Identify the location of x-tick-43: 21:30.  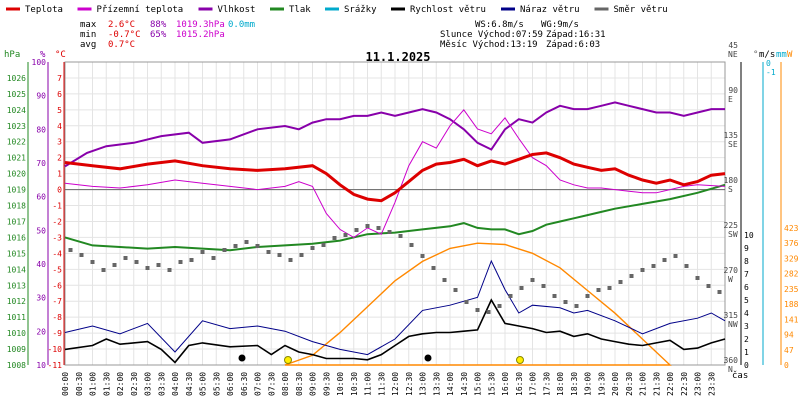
(656, 384).